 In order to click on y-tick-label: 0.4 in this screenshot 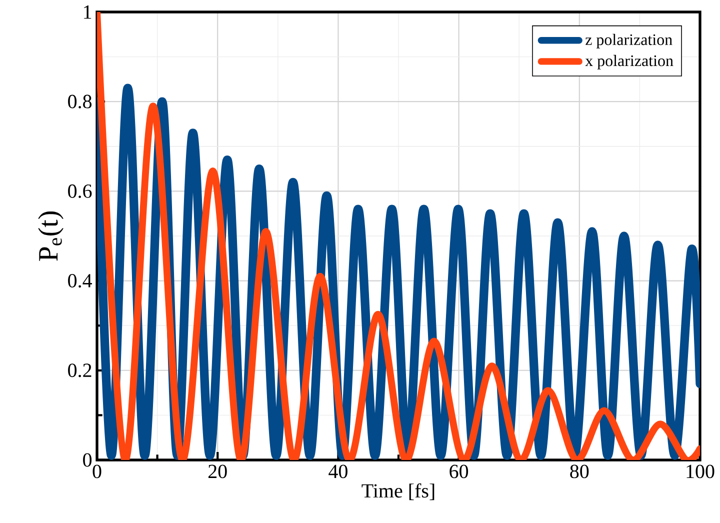, I will do `click(80, 281)`.